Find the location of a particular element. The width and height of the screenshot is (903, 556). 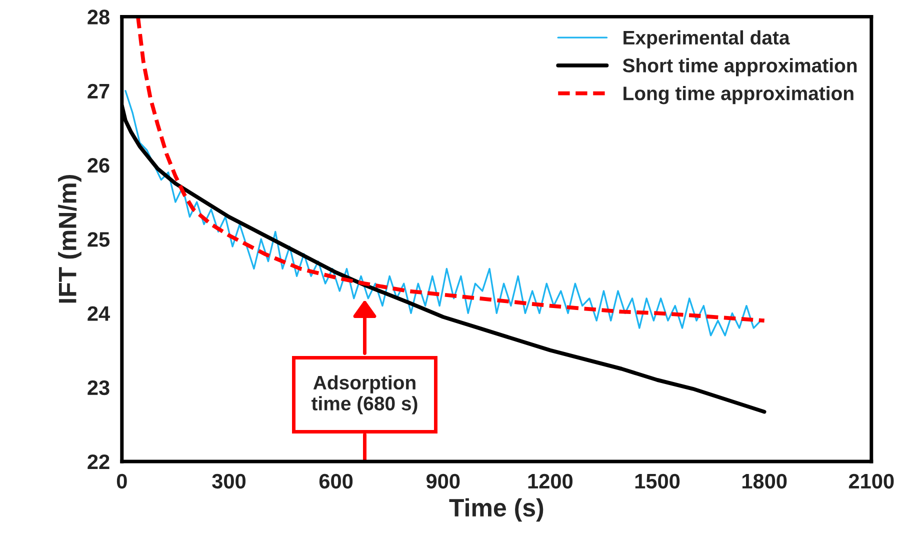

y-tick-label: 26 is located at coordinates (99, 165).